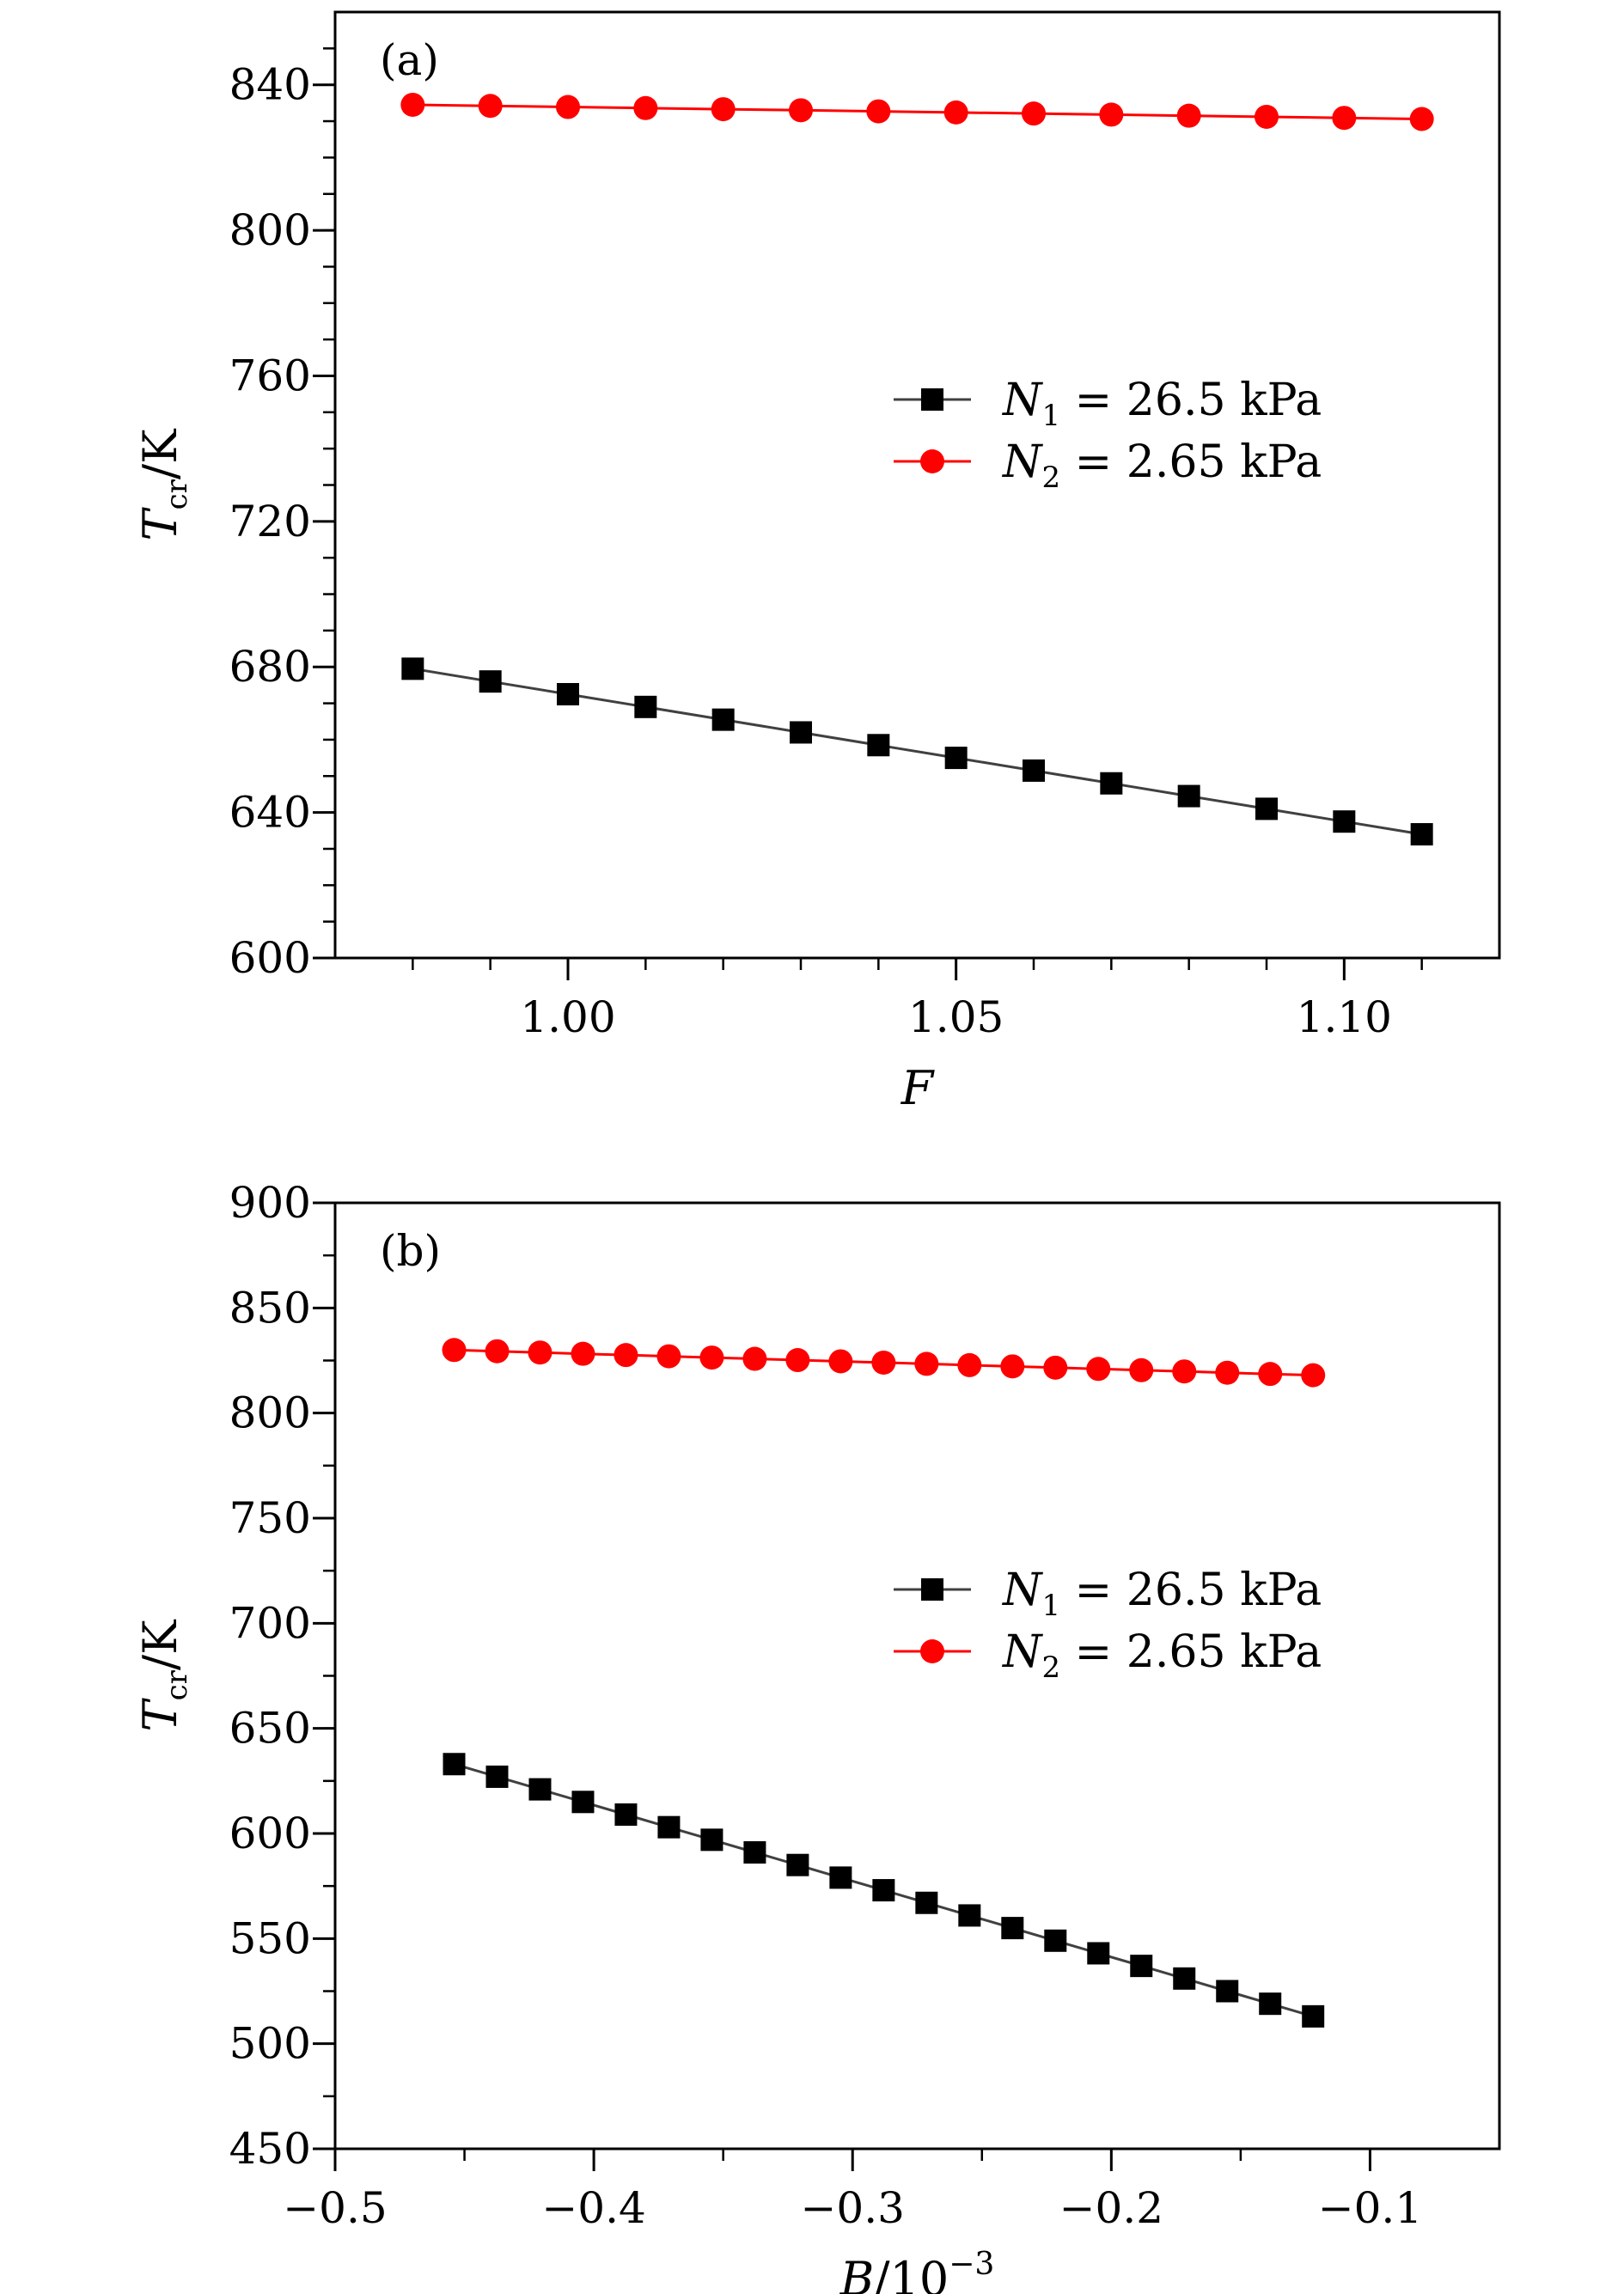  I want to click on y-axis-label-var: T, so click(160, 1714).